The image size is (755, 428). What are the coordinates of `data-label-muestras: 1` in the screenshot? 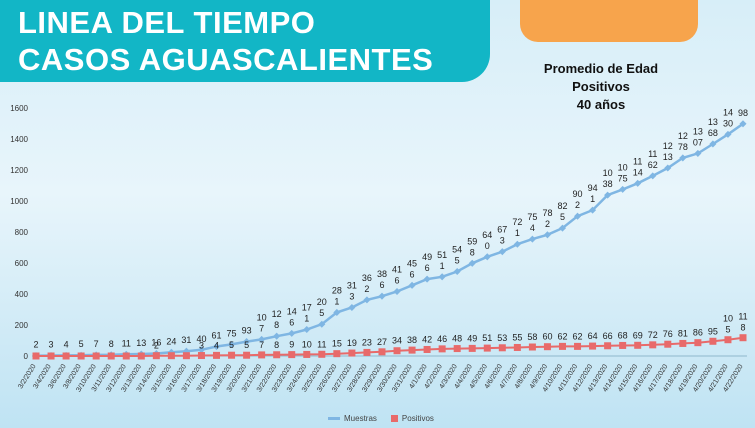 It's located at (592, 199).